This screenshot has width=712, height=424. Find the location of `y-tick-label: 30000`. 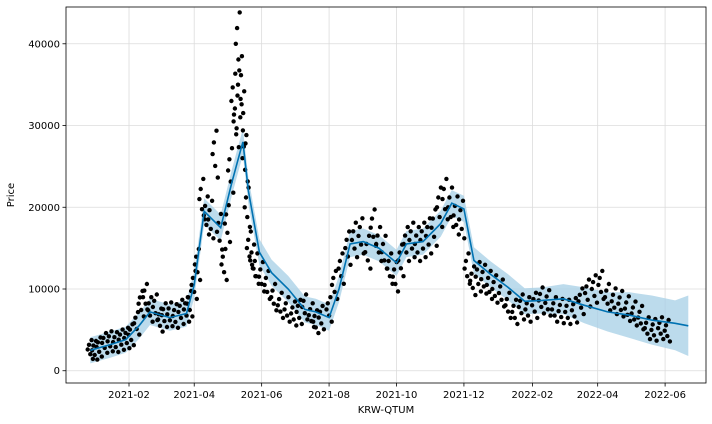

y-tick-label: 30000 is located at coordinates (44, 126).